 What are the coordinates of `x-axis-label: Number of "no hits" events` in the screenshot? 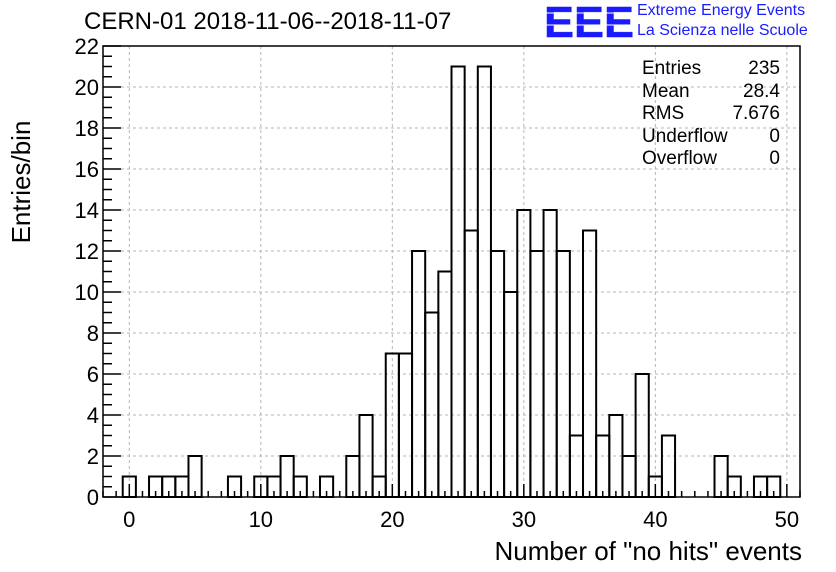 It's located at (648, 551).